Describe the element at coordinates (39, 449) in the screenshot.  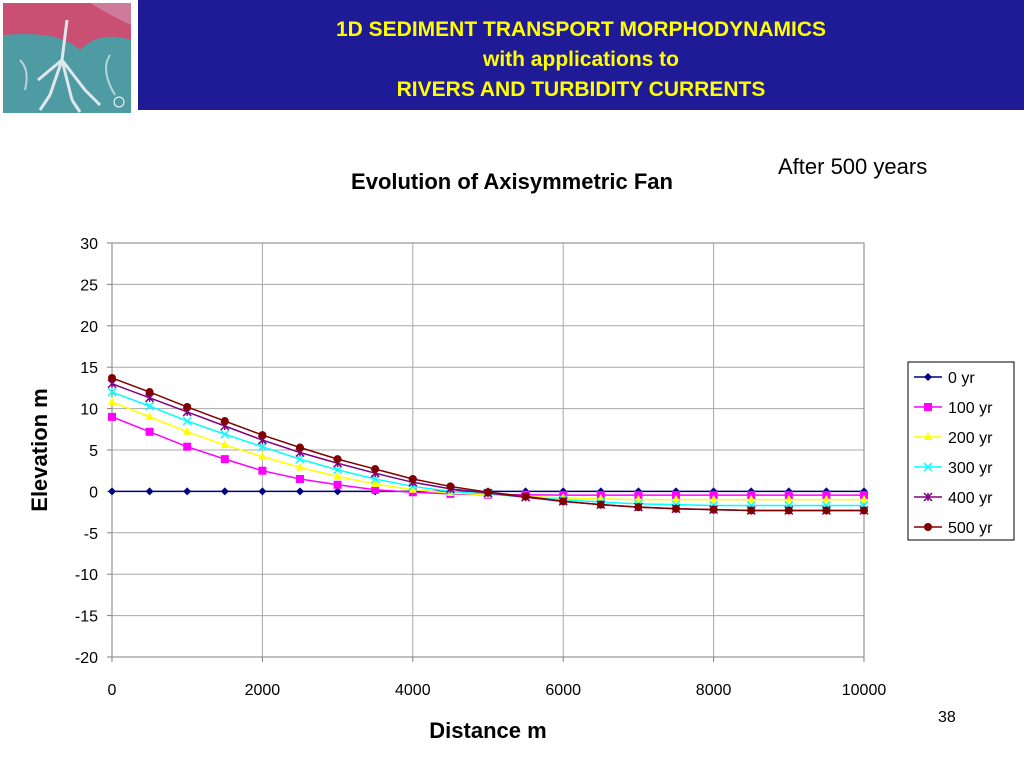
I see `y-axis-label: Elevation m` at that location.